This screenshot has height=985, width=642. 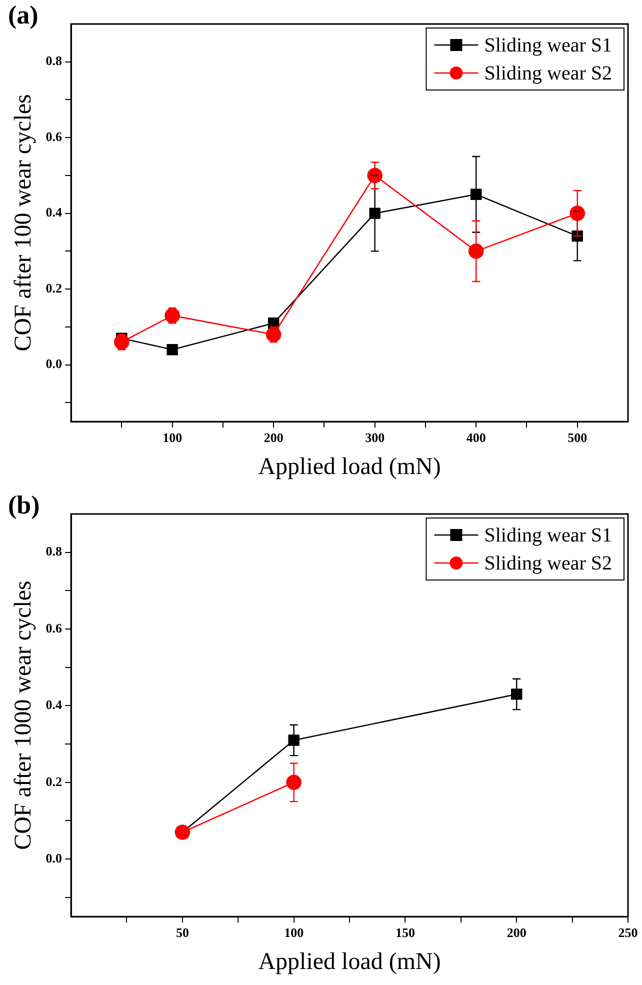 What do you see at coordinates (405, 932) in the screenshot?
I see `x-tick-label: 150` at bounding box center [405, 932].